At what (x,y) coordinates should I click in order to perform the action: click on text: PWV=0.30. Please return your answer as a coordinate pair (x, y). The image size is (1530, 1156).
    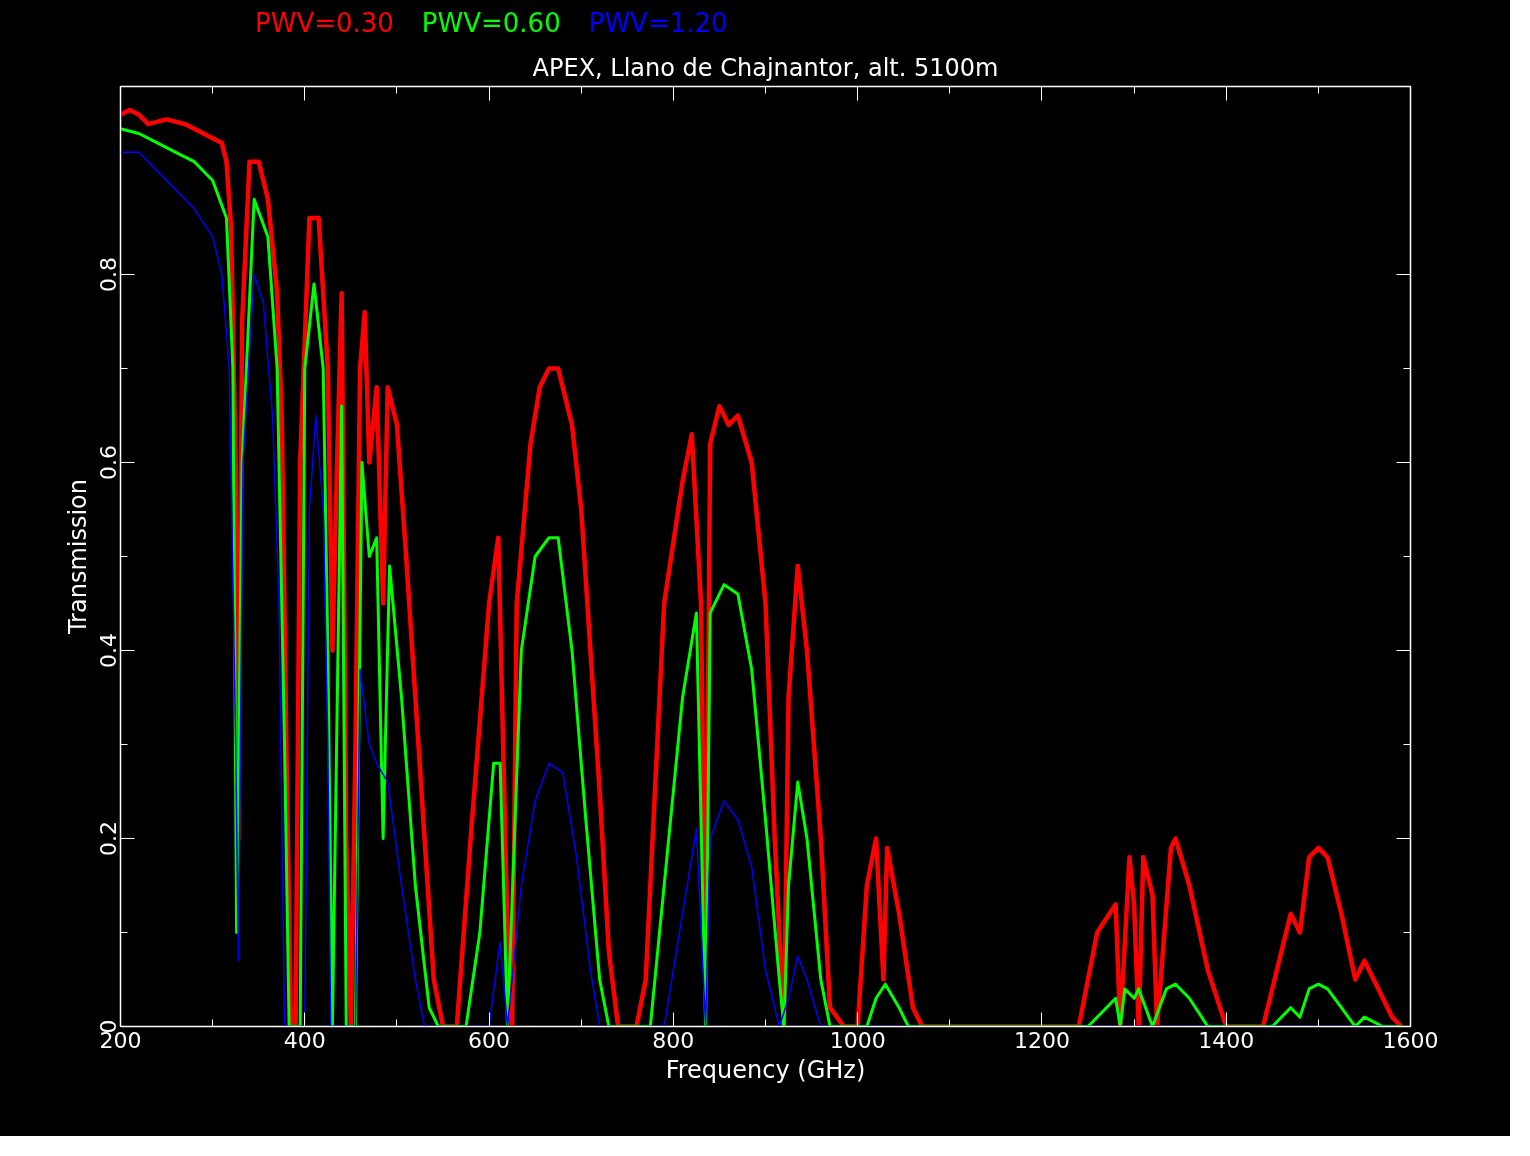
    Looking at the image, I should click on (324, 23).